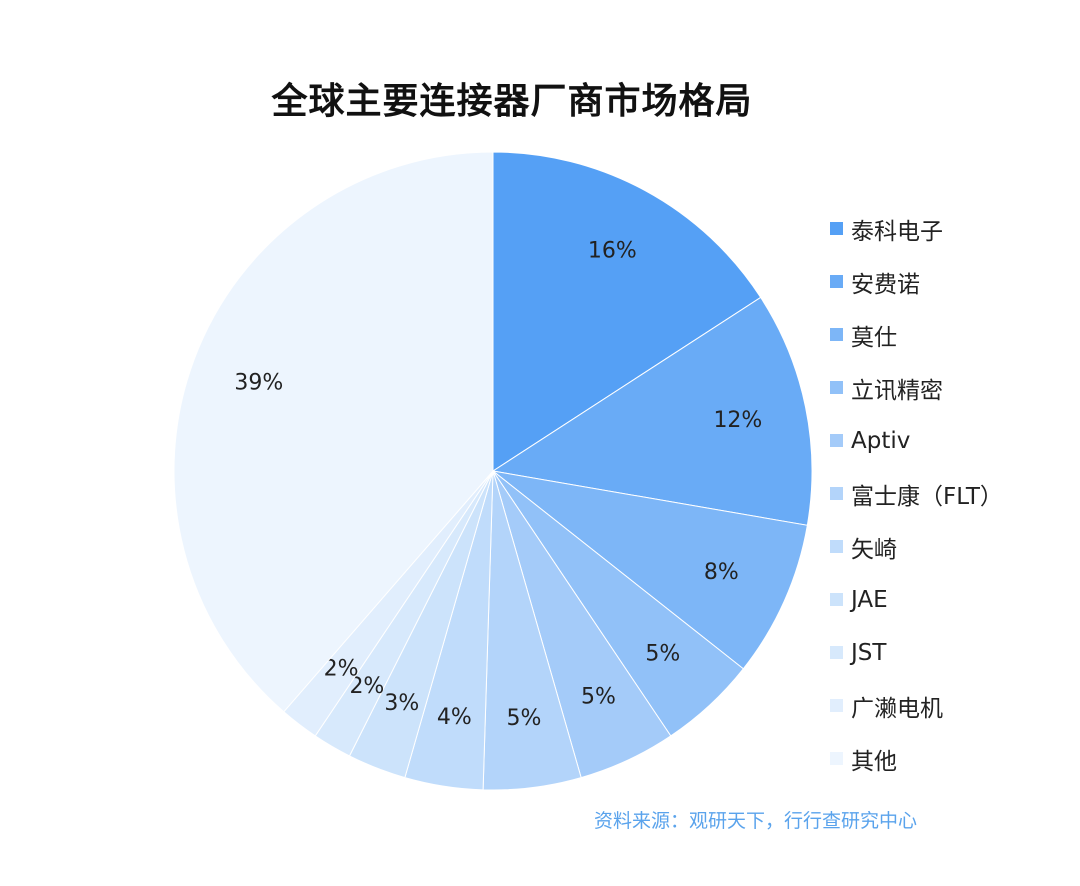  What do you see at coordinates (897, 390) in the screenshot?
I see `legend-label: 立讯精密` at bounding box center [897, 390].